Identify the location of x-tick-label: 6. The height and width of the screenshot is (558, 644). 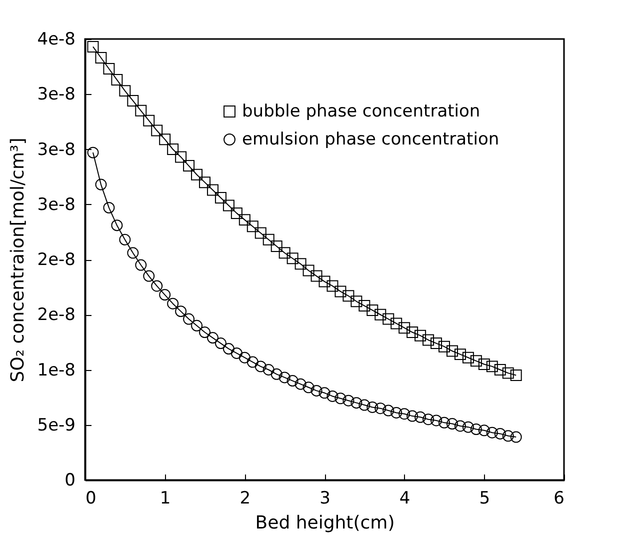
(559, 498).